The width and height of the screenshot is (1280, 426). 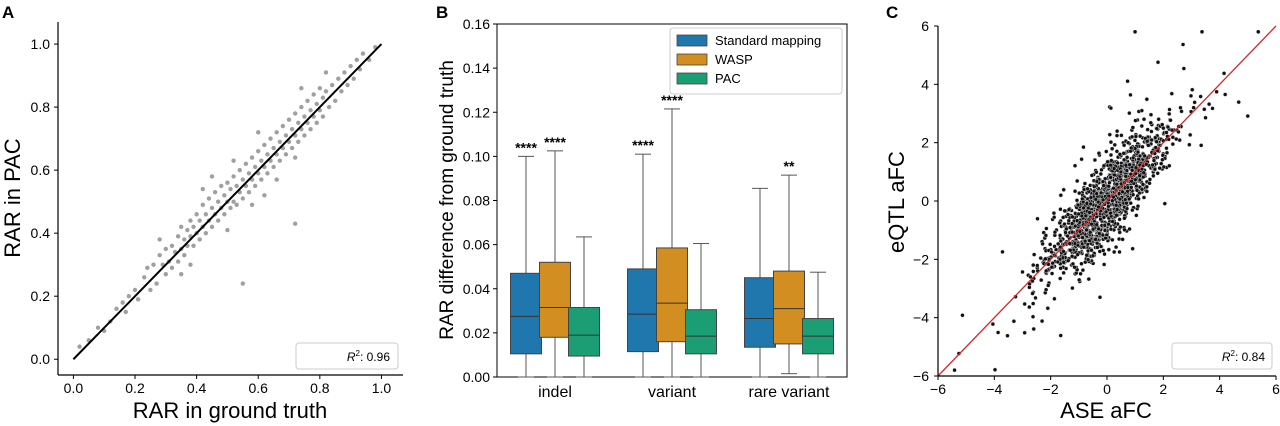 I want to click on panel-b-box, so click(x=760, y=312).